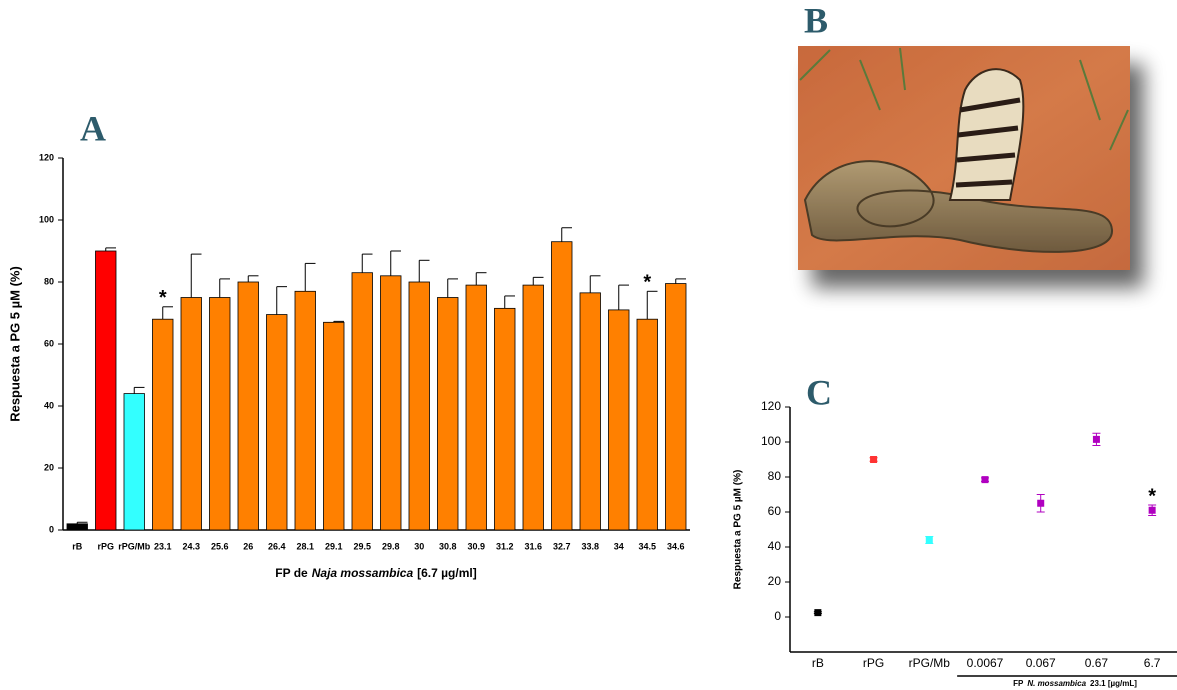 The height and width of the screenshot is (690, 1177). Describe the element at coordinates (363, 573) in the screenshot. I see `x-label-italic: Naja mossambica` at that location.